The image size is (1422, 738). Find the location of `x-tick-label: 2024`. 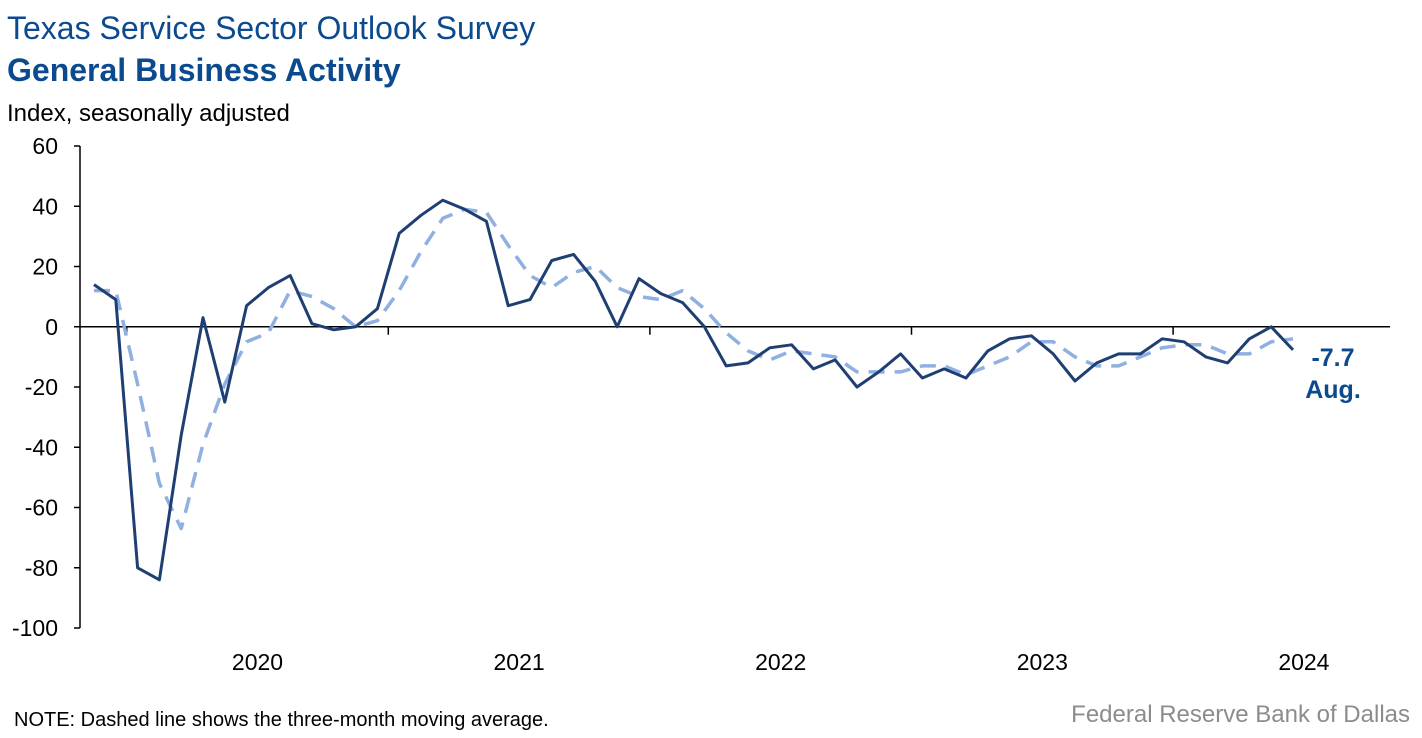

x-tick-label: 2024 is located at coordinates (1303, 662).